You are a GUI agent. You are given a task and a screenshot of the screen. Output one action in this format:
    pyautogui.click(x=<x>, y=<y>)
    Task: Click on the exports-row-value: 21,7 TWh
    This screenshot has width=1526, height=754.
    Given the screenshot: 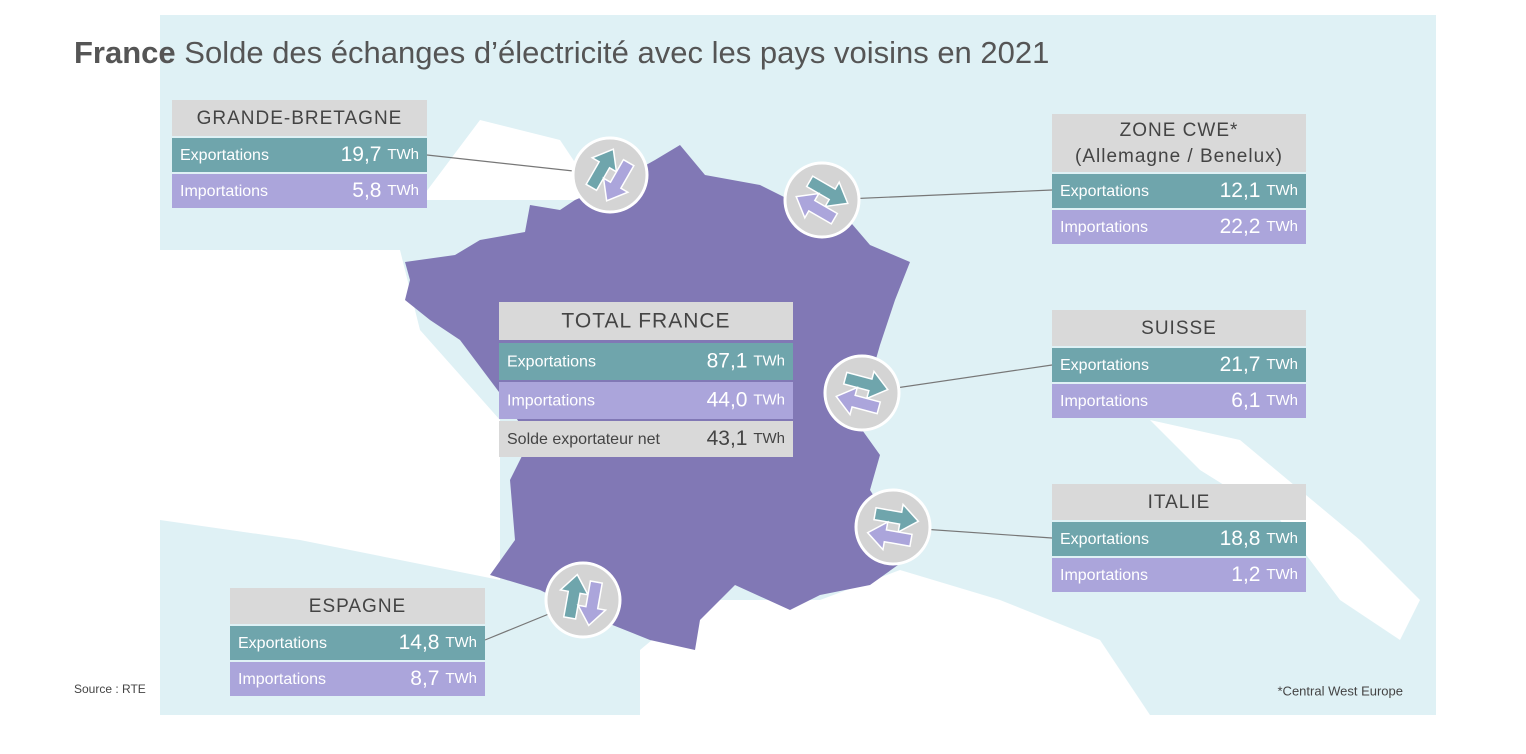 What is the action you would take?
    pyautogui.click(x=1259, y=364)
    